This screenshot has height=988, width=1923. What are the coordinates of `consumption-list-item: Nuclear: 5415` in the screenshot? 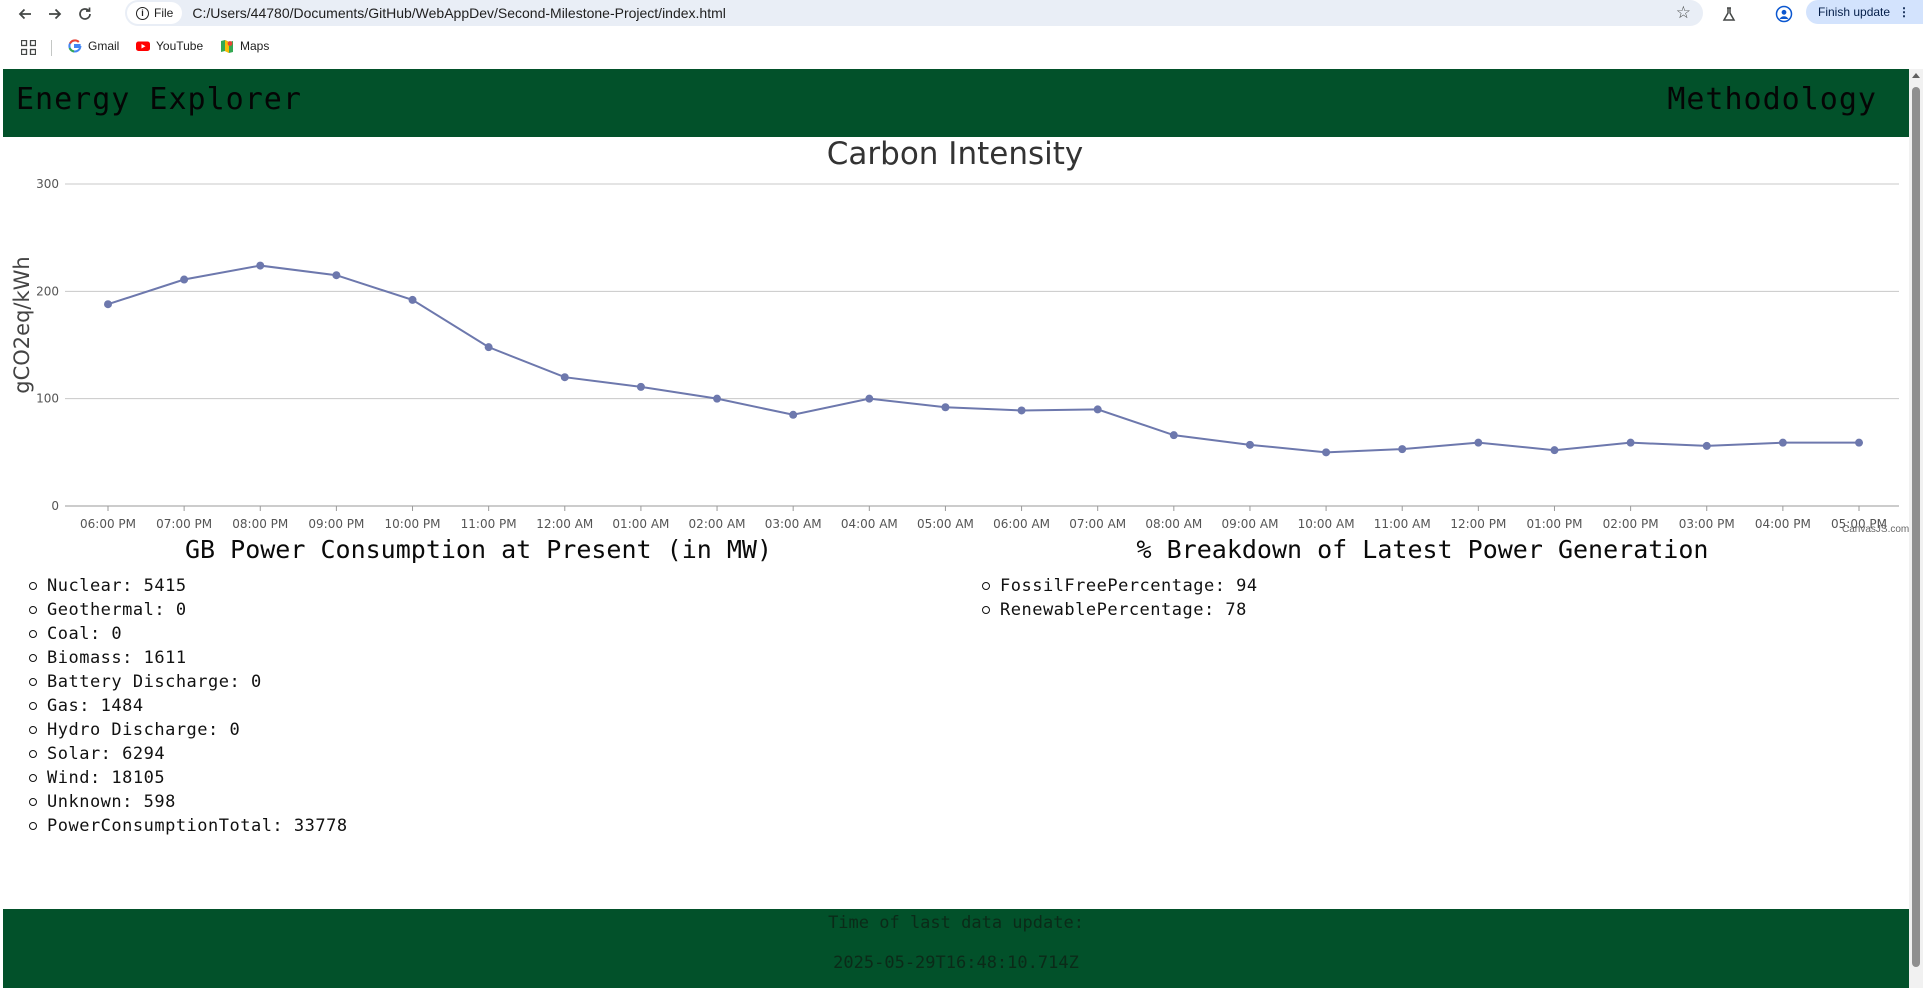 It's located at (188, 586).